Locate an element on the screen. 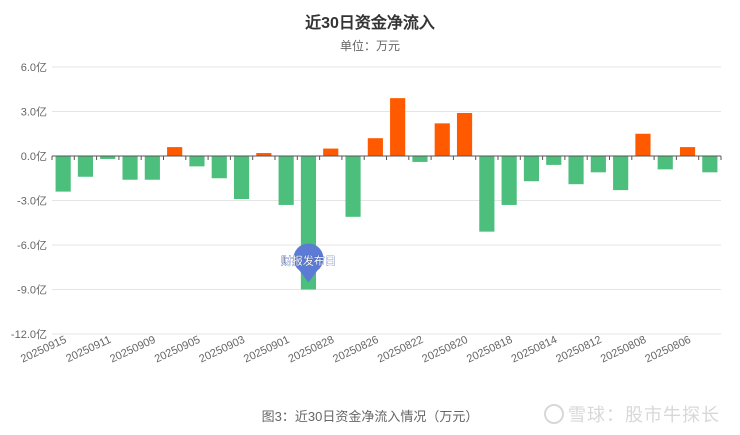  watermark: 雪球：股市牛探长 is located at coordinates (632, 414).